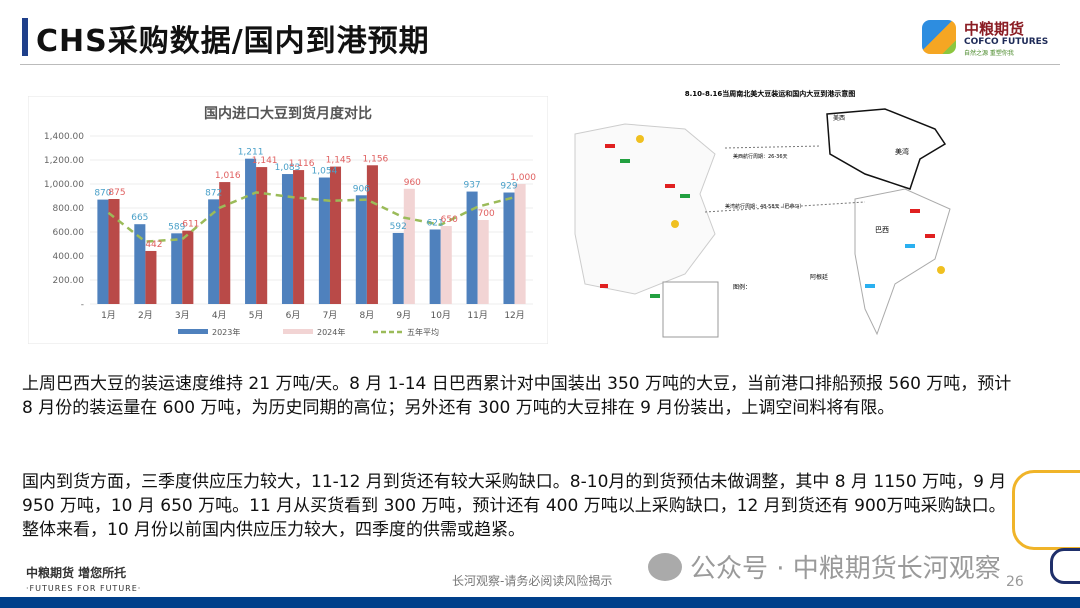  I want to click on footer-bar, so click(540, 602).